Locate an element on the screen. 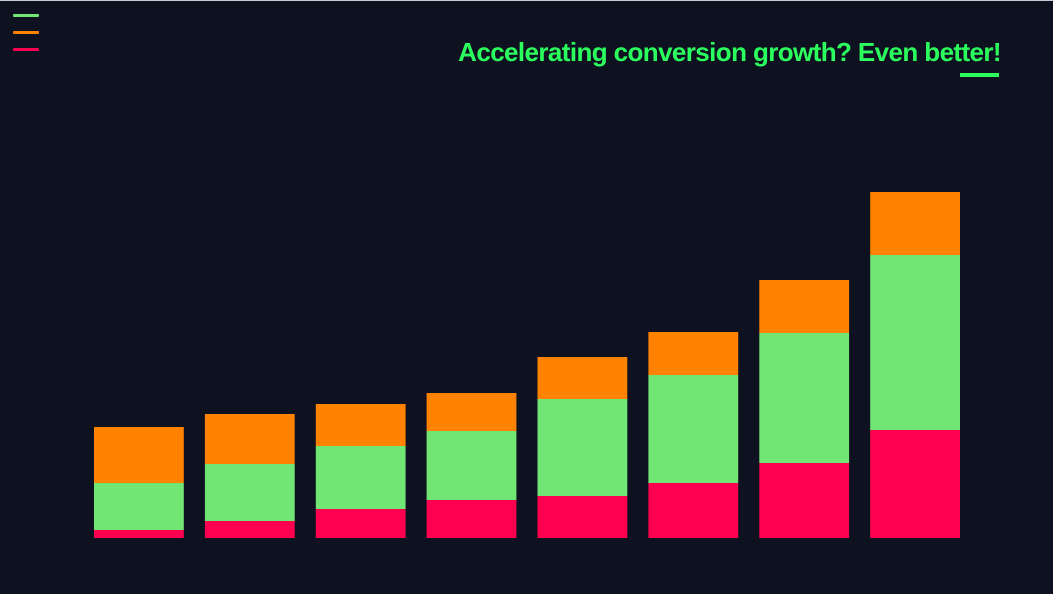 The height and width of the screenshot is (594, 1053). legend-swatch-middle is located at coordinates (26, 15).